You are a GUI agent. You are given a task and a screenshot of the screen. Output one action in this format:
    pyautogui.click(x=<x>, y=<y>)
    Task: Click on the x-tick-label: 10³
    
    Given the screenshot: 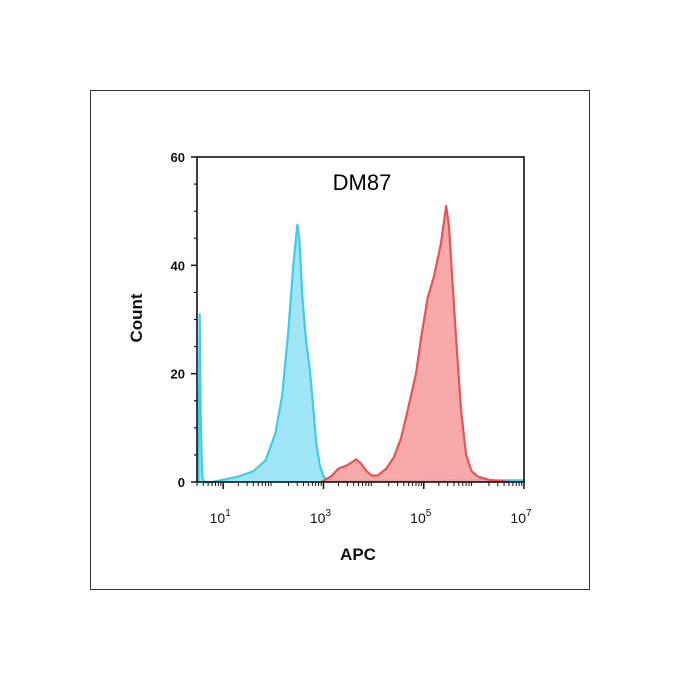 What is the action you would take?
    pyautogui.click(x=321, y=517)
    